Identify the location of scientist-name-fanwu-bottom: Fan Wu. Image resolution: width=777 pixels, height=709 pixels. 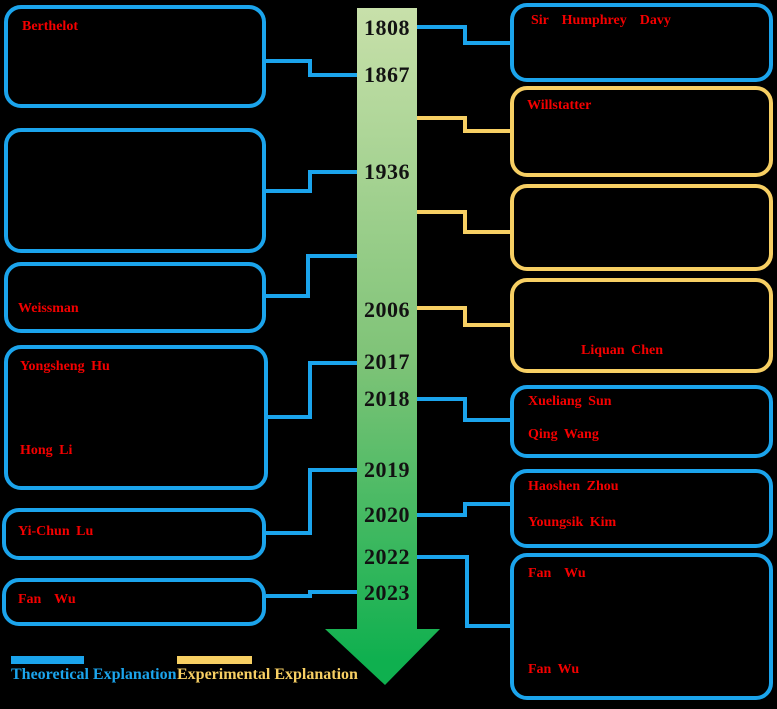
(554, 669).